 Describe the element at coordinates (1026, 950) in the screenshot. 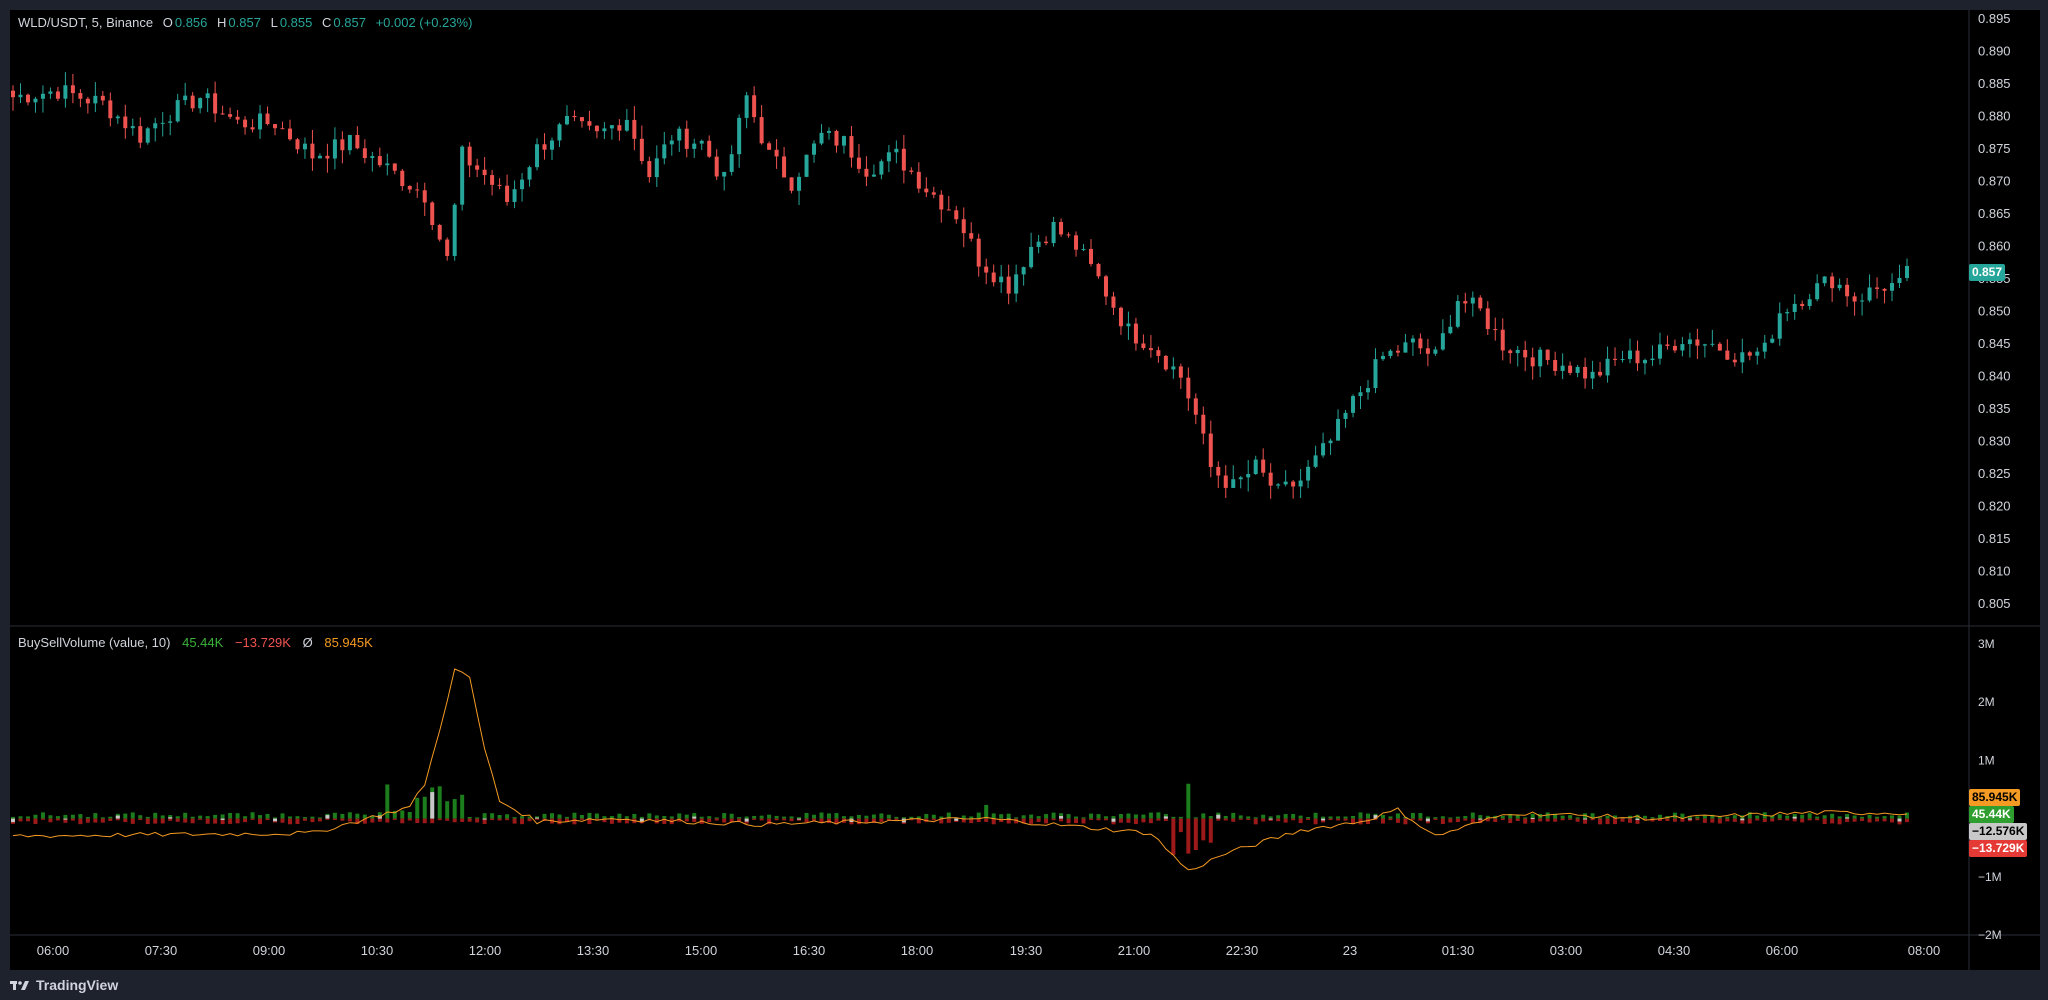

I see `time-tick-label: 19:30` at that location.